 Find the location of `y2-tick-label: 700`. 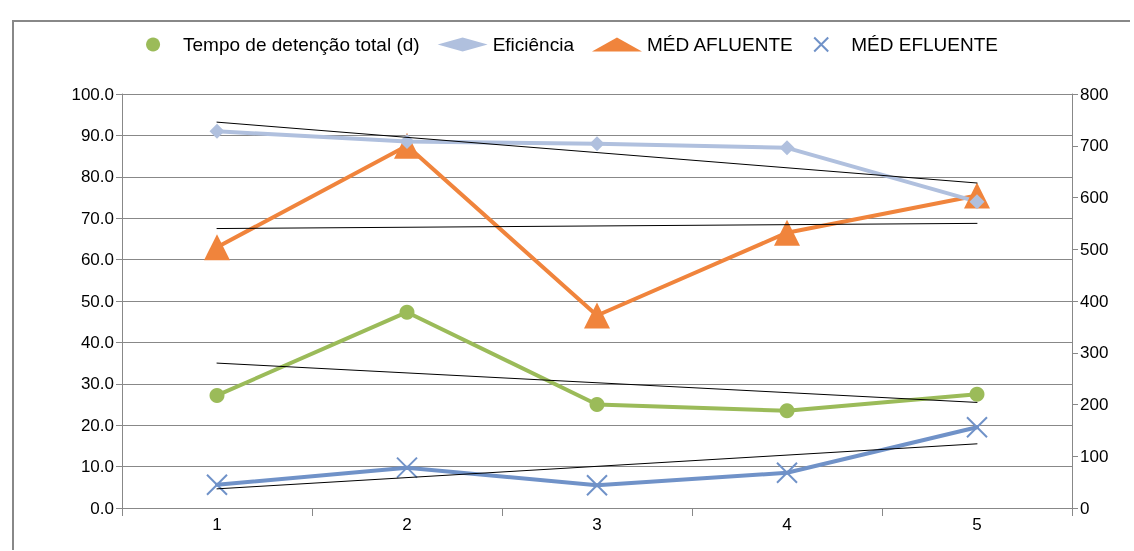

y2-tick-label: 700 is located at coordinates (1094, 146).